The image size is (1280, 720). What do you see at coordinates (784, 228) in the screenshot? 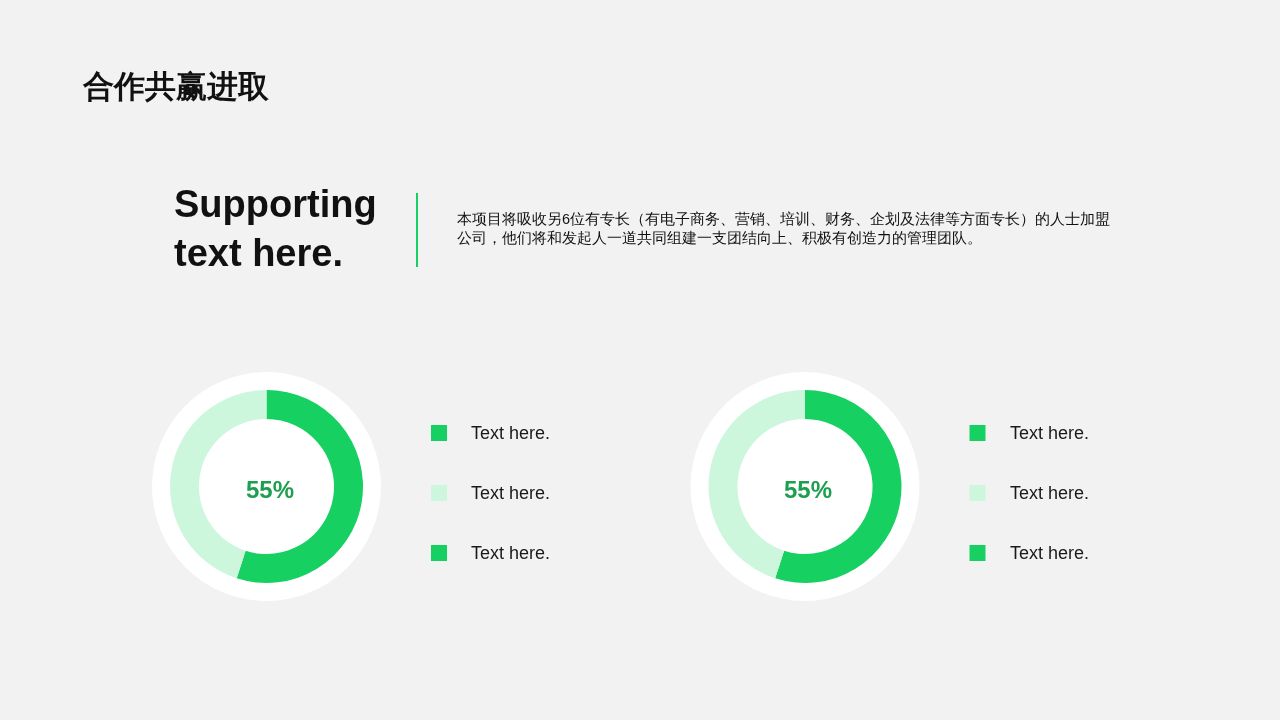
I see `text: 本项目将吸收另6位有专长（有电子商务、营销、培训、财务、企划及法律等方面专长）的人士加盟公司，他们将和发起人一道共同组建一支团结向上、积极有创造力的管理团队。` at bounding box center [784, 228].